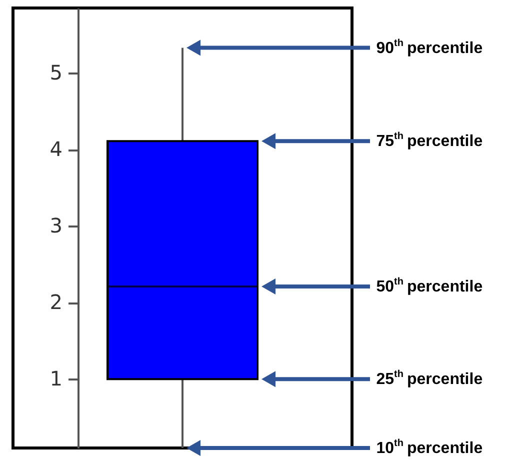 This screenshot has height=474, width=529. I want to click on y-tick-label: 1, so click(56, 378).